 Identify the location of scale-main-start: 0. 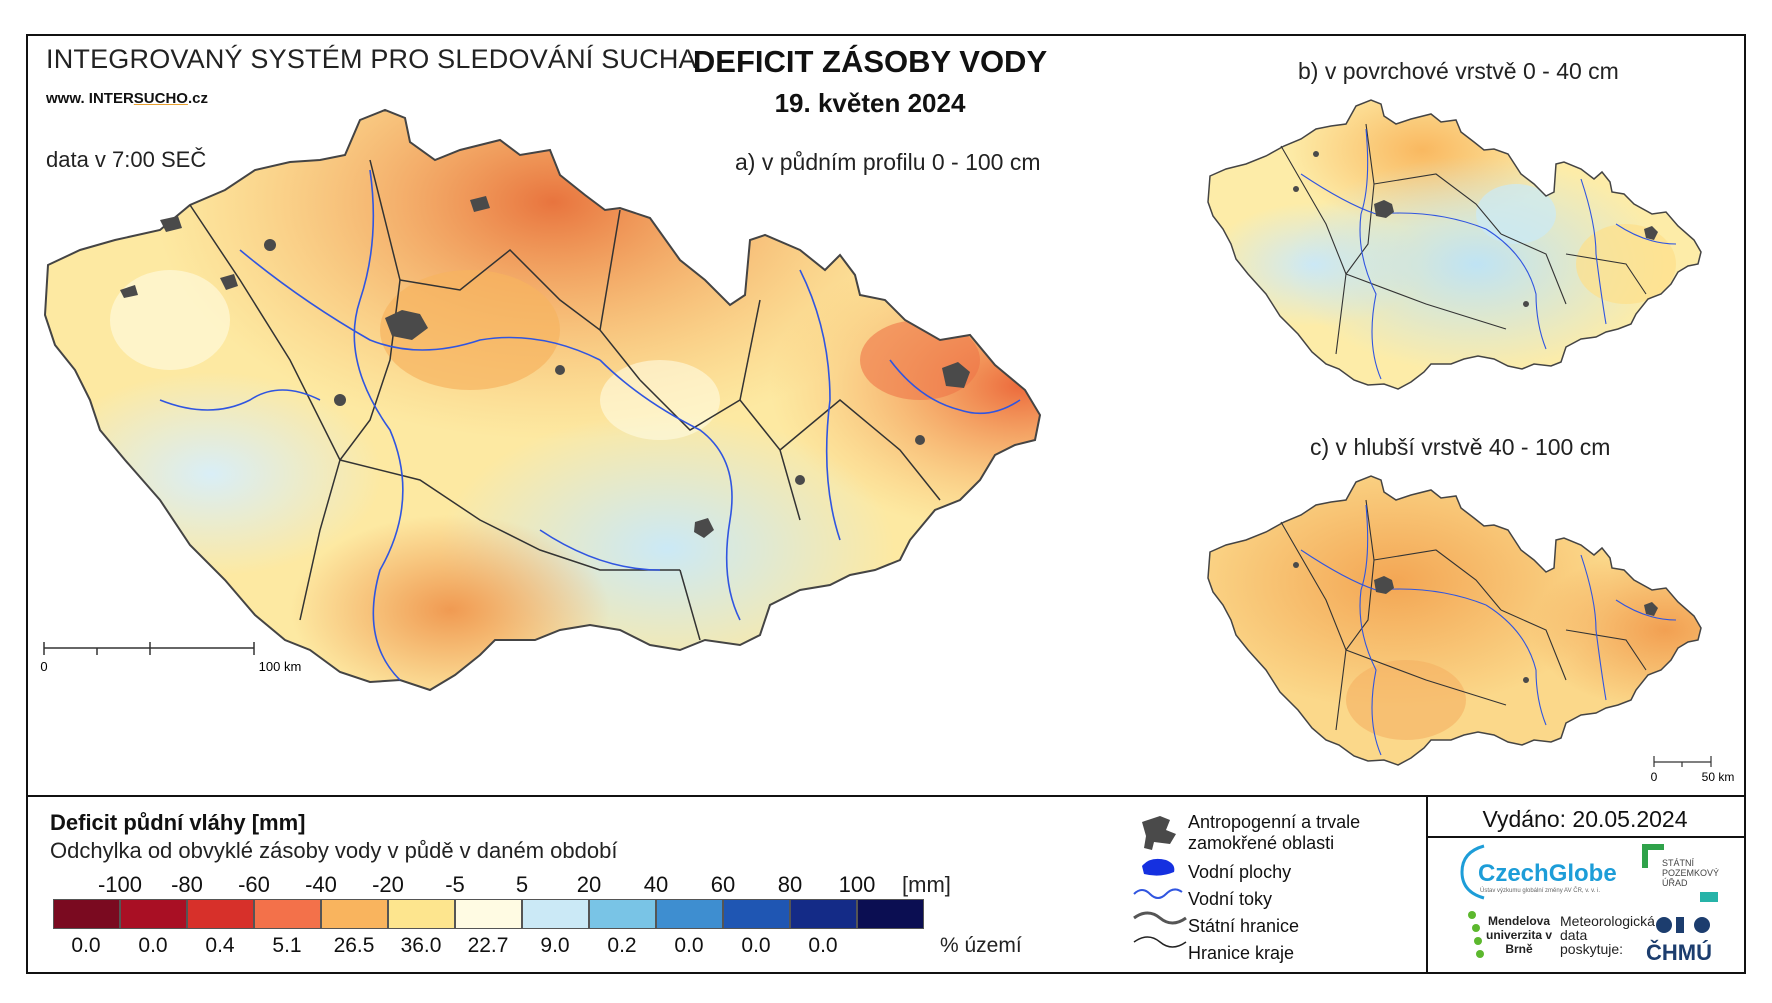
(43, 666).